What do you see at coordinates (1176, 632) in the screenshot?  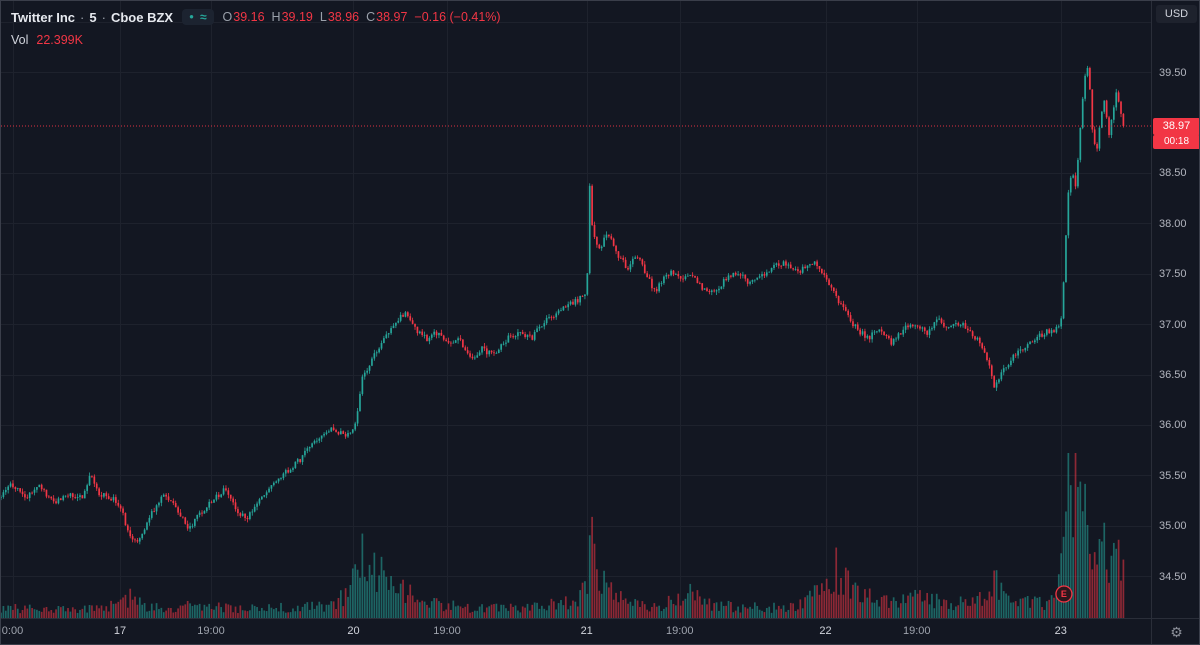 I see `axis-settings-gear-icon: ⚙` at bounding box center [1176, 632].